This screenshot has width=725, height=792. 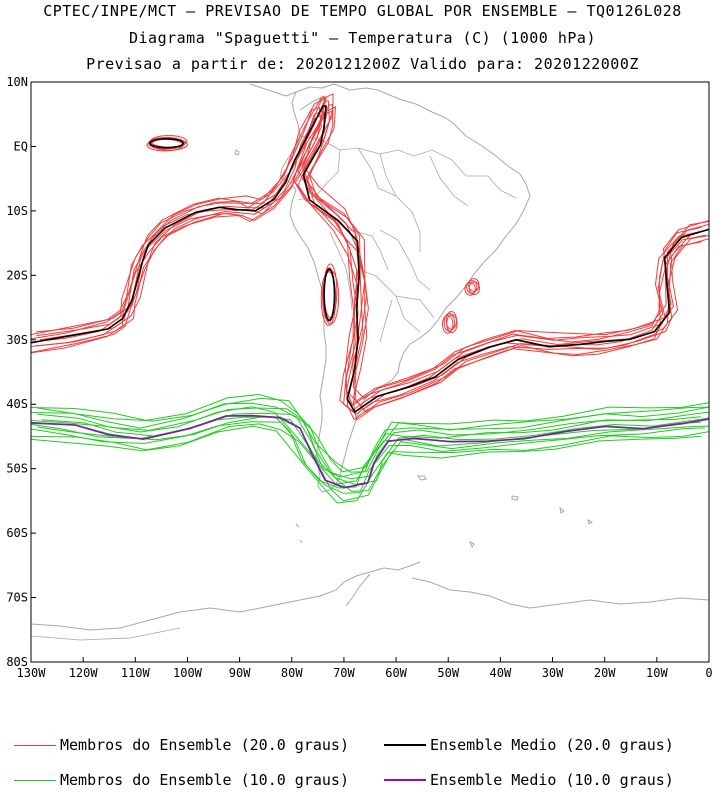 What do you see at coordinates (370, 596) in the screenshot?
I see `antarctica-coast` at bounding box center [370, 596].